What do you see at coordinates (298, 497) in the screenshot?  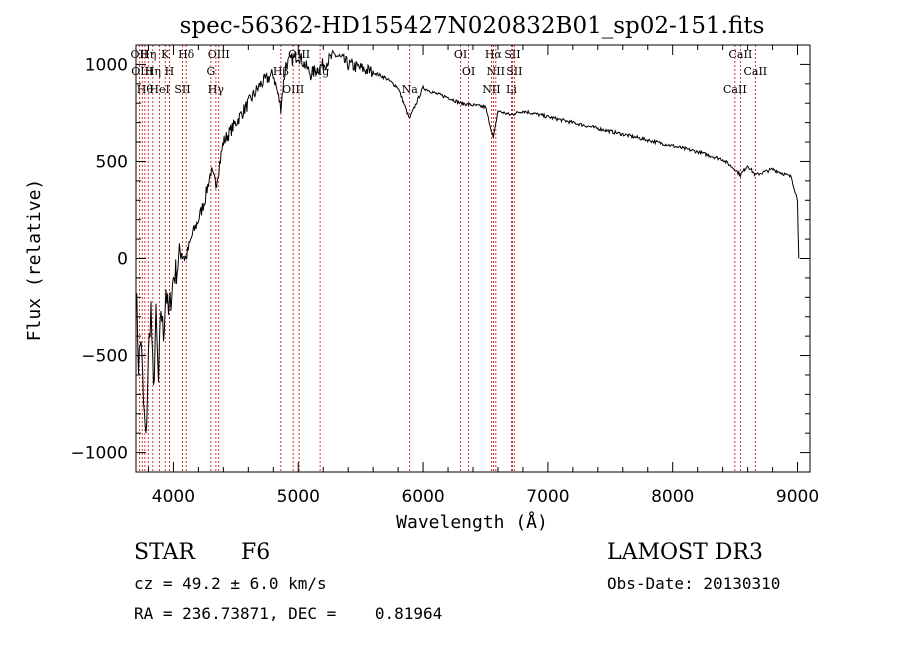 I see `x-tick-label: 5000` at bounding box center [298, 497].